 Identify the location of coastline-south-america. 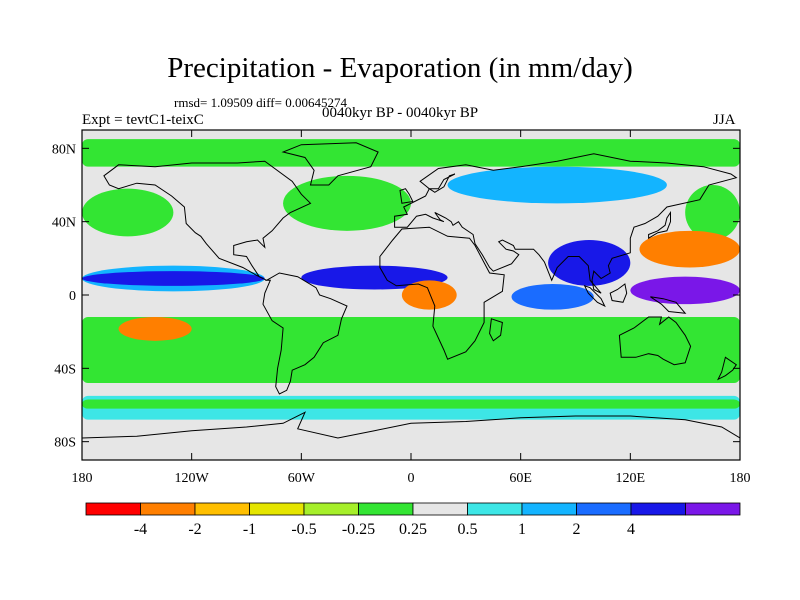
(305, 333).